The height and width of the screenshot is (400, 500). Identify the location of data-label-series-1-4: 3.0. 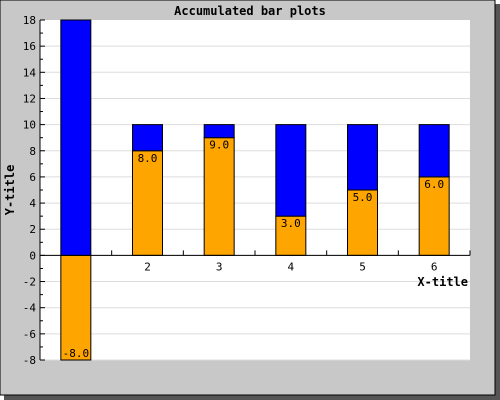
(291, 223).